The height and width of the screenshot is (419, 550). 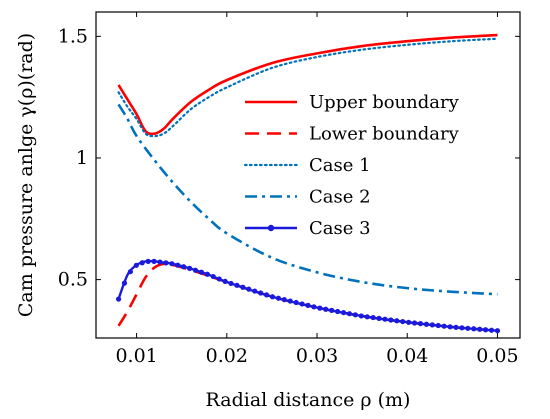 What do you see at coordinates (136, 356) in the screenshot?
I see `x-tick-label: 0.01` at bounding box center [136, 356].